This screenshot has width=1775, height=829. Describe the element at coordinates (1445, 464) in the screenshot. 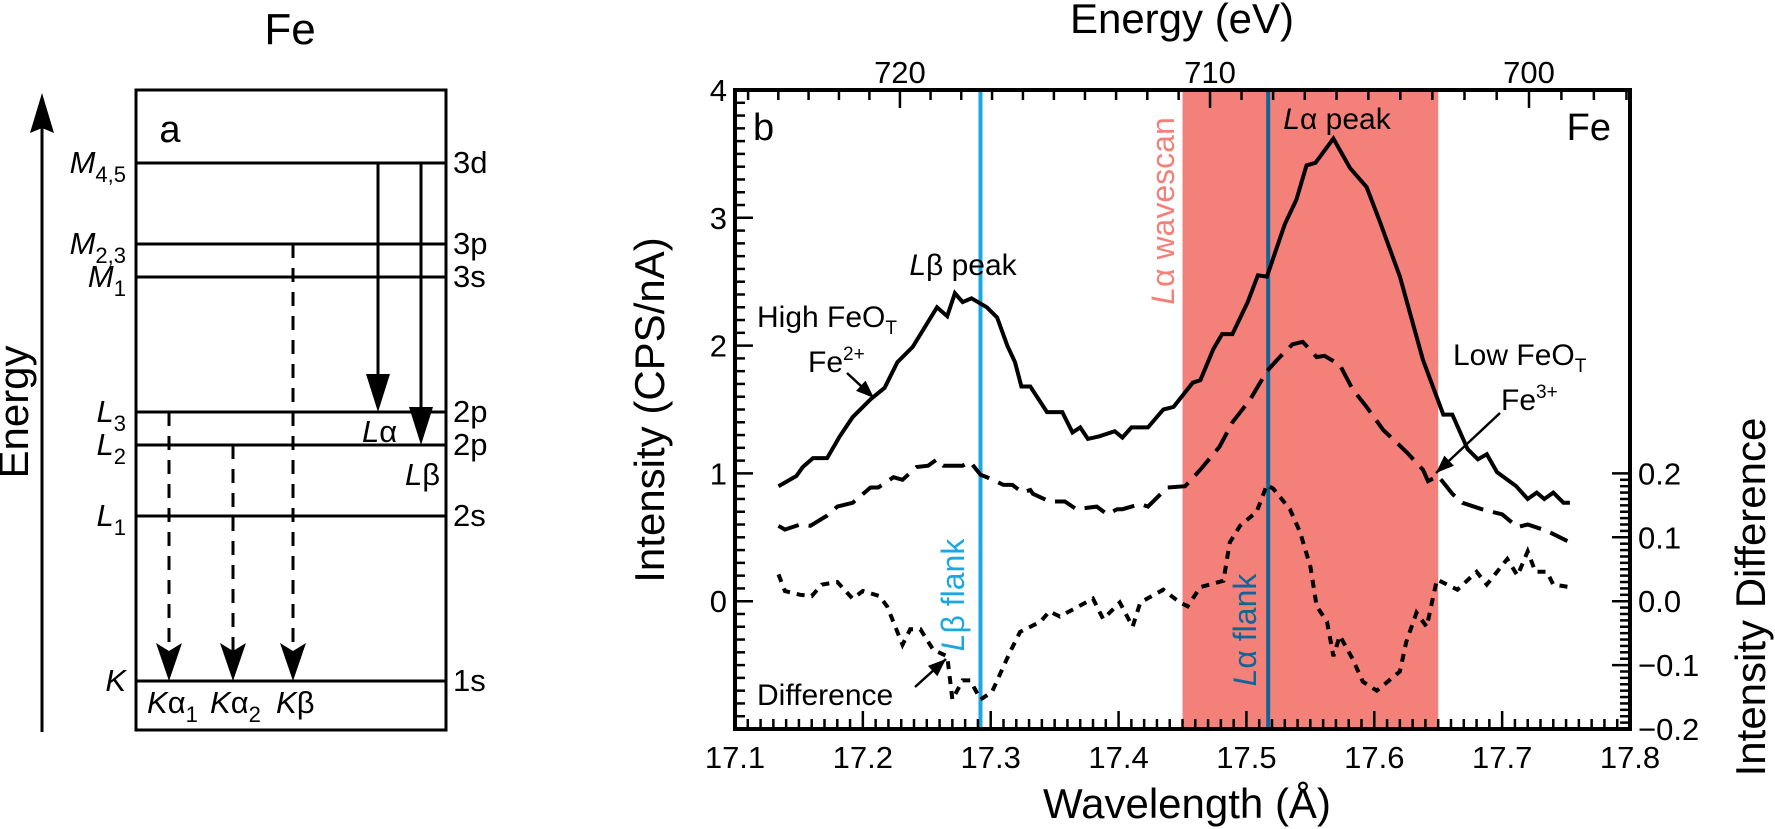

I see `fe3-arrow-head` at that location.